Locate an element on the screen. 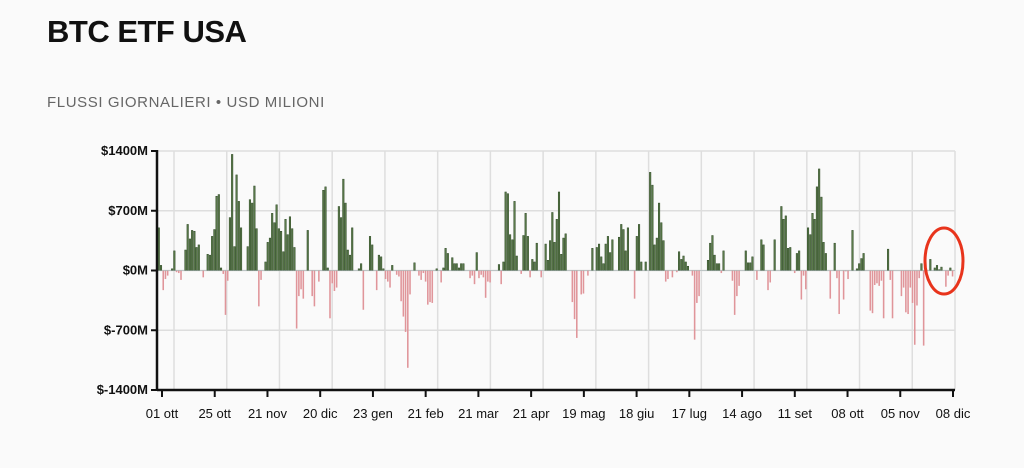  x-tick-label: 14 ago is located at coordinates (742, 413).